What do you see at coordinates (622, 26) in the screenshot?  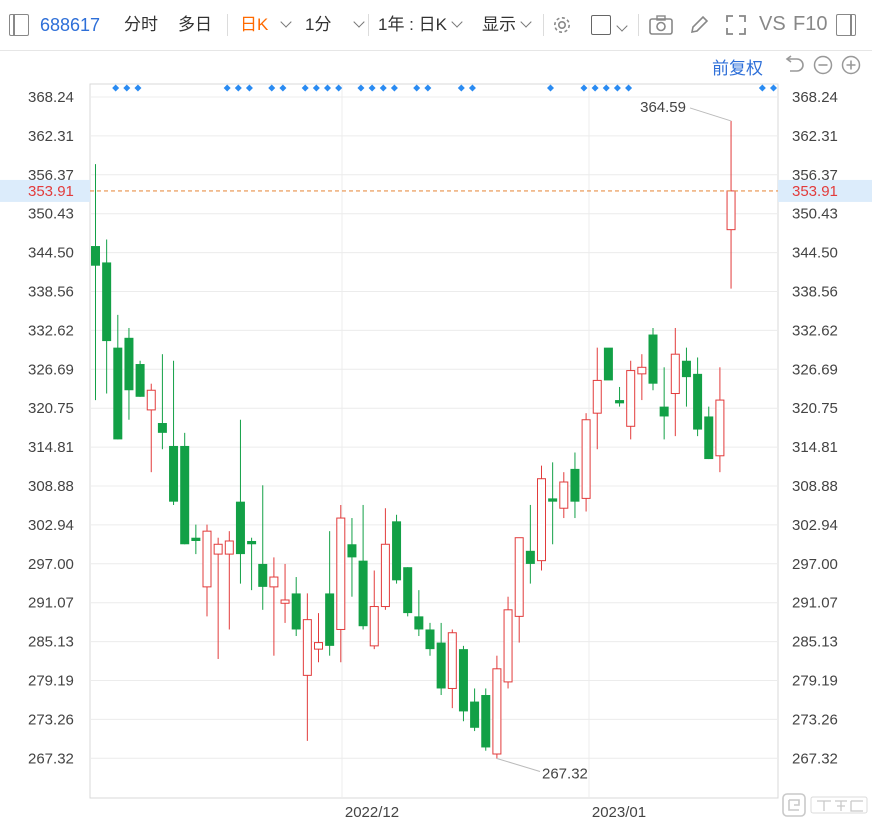 I see `chevron-down-icon` at bounding box center [622, 26].